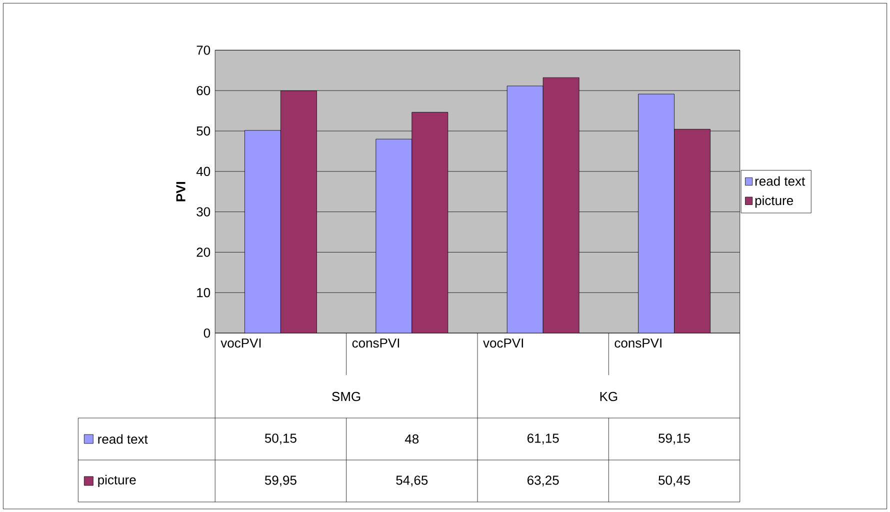 The image size is (890, 512). What do you see at coordinates (280, 481) in the screenshot?
I see `data-label: 59,95` at bounding box center [280, 481].